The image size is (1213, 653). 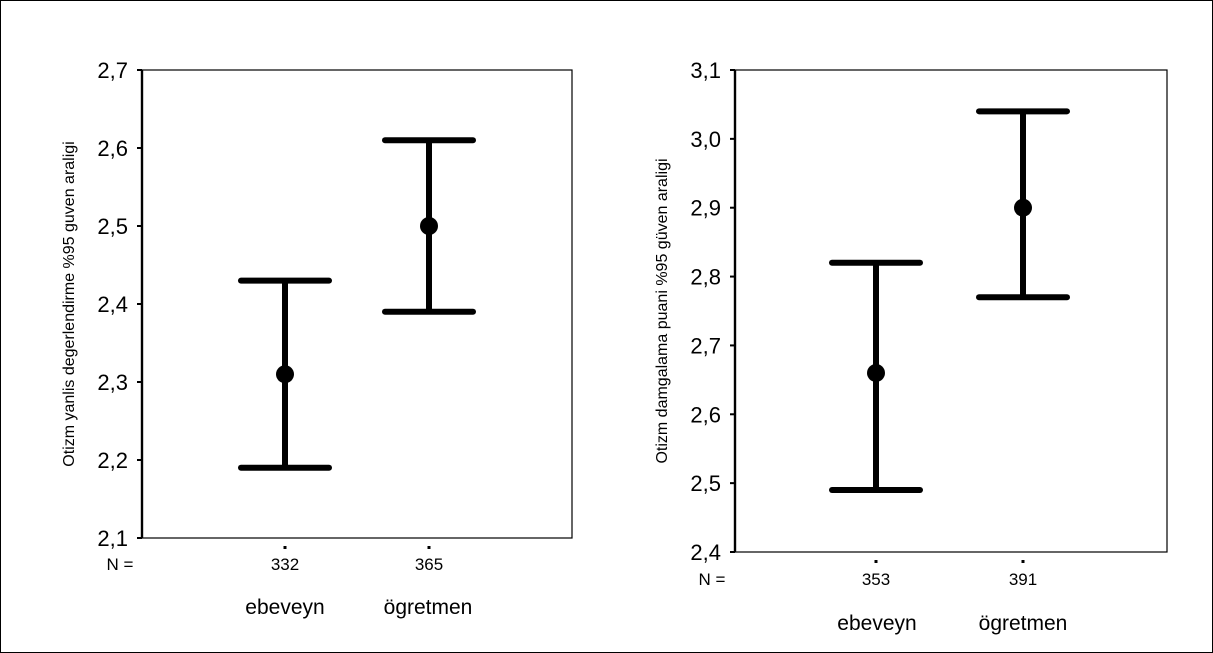 I want to click on y-axis-title: Otizm damgalama puani %95 güven araligi, so click(x=662, y=310).